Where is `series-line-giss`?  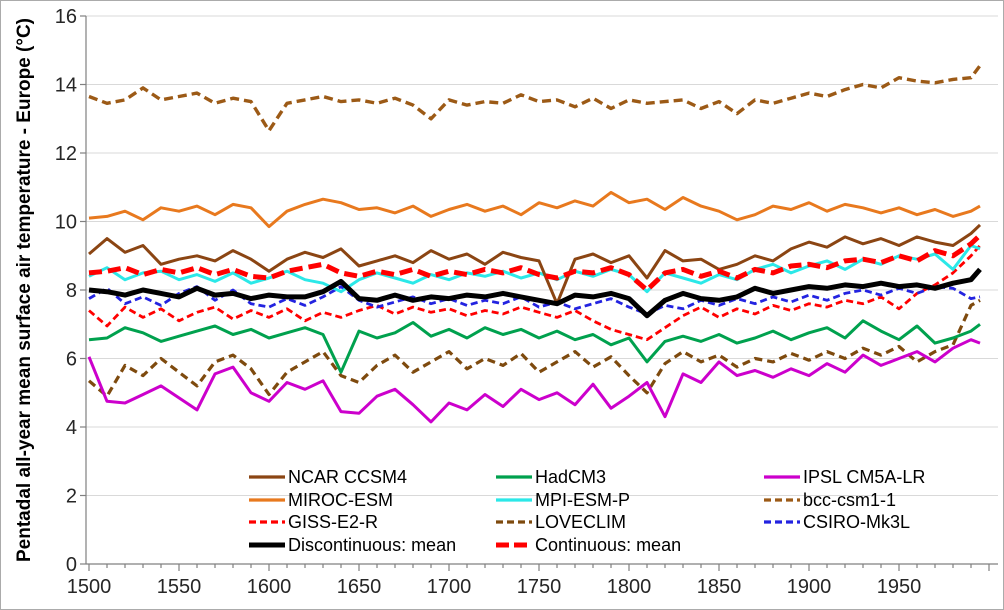
series-line-giss is located at coordinates (535, 293).